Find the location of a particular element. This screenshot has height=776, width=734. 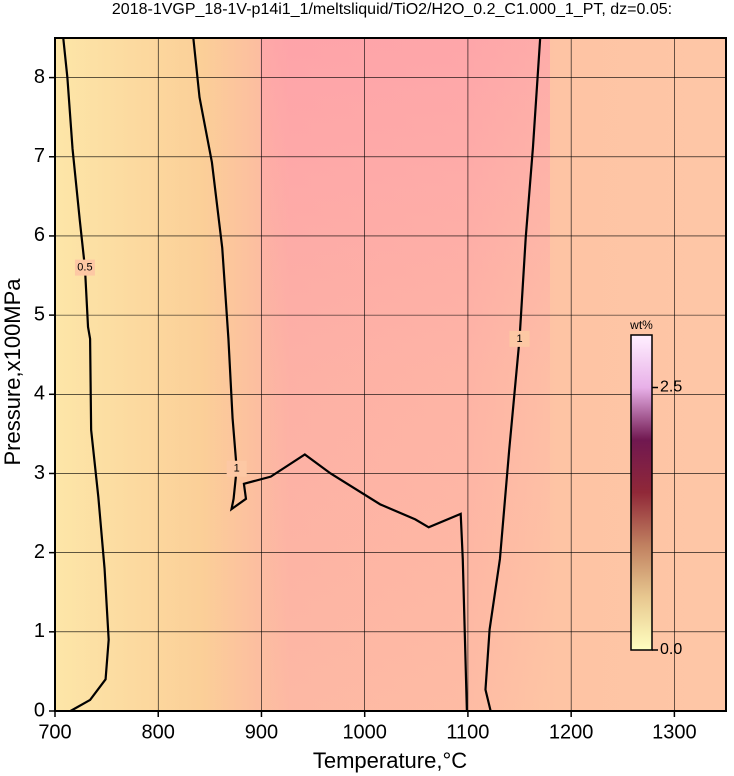

x-tick-label: 1300 is located at coordinates (674, 732).